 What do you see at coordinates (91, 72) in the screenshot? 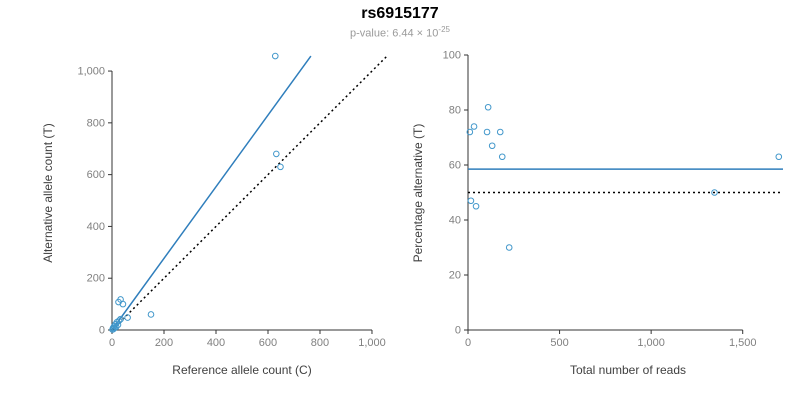
I see `y-tick-label: 1,000` at bounding box center [91, 72].